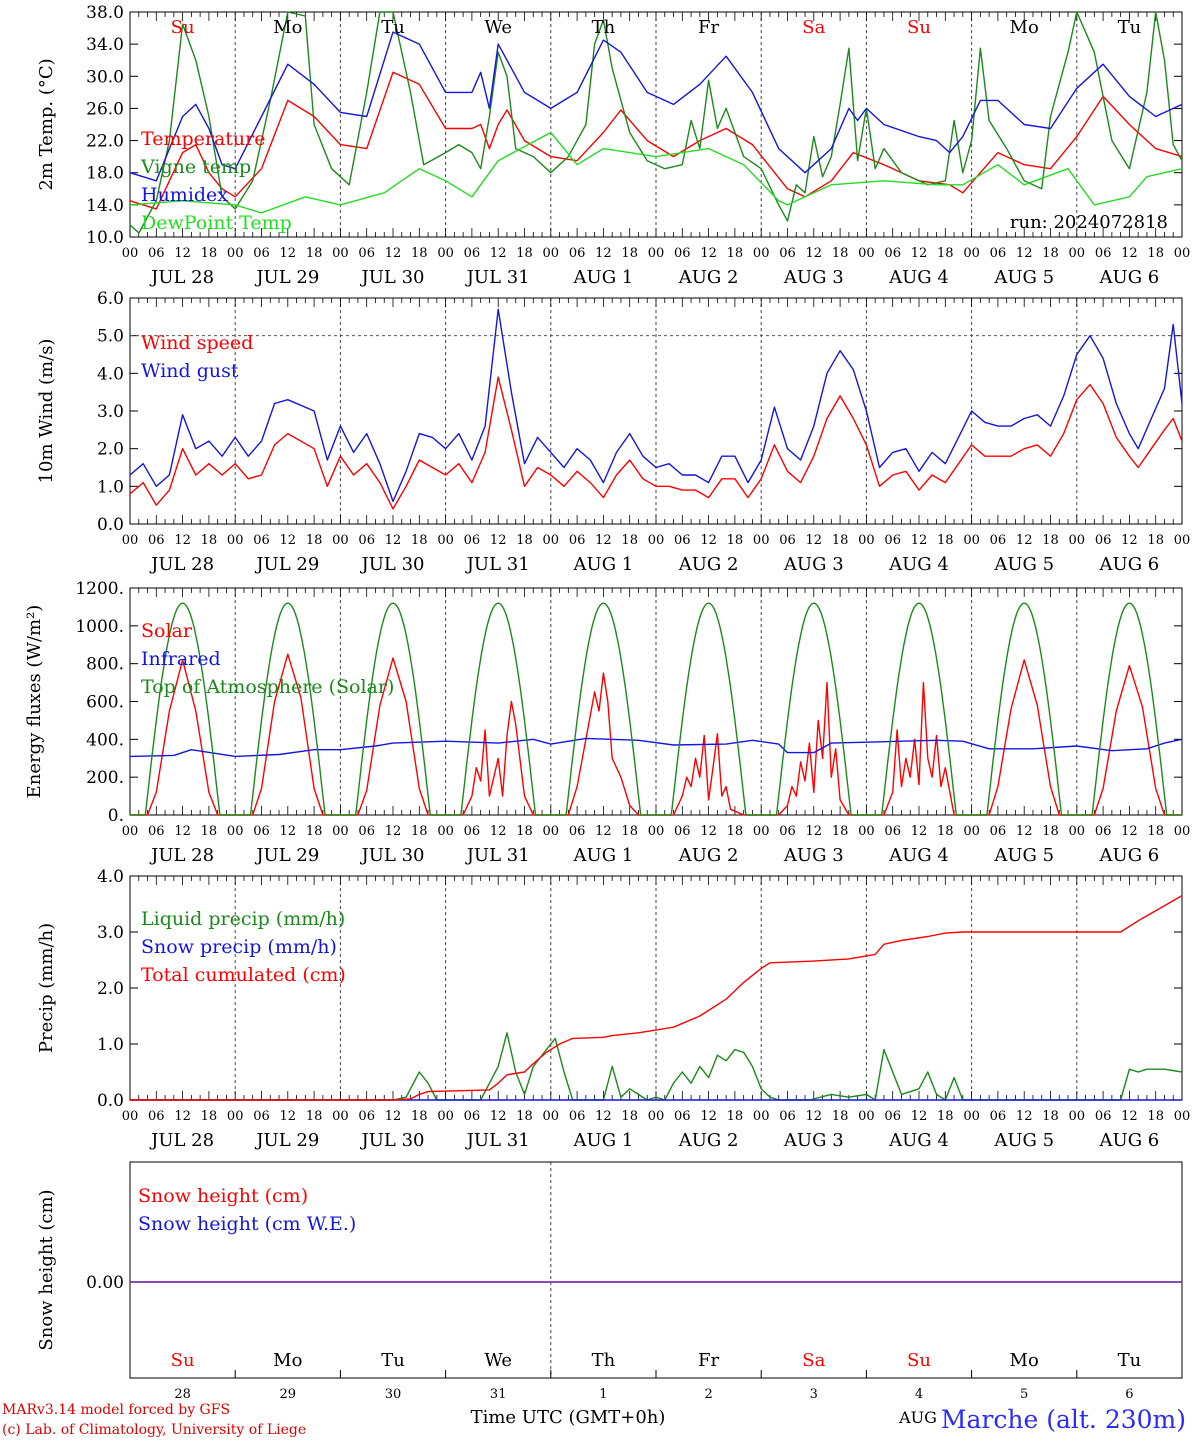 The width and height of the screenshot is (1194, 1440). Describe the element at coordinates (814, 1394) in the screenshot. I see `day-number-label: 3` at that location.